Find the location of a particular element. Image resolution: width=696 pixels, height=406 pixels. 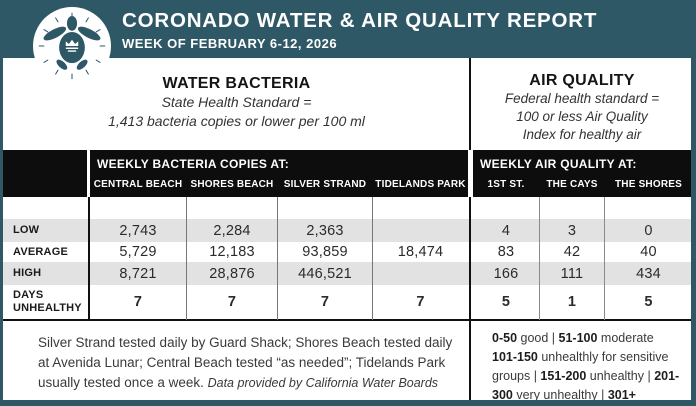

row-label-high: HIGH is located at coordinates (27, 273).